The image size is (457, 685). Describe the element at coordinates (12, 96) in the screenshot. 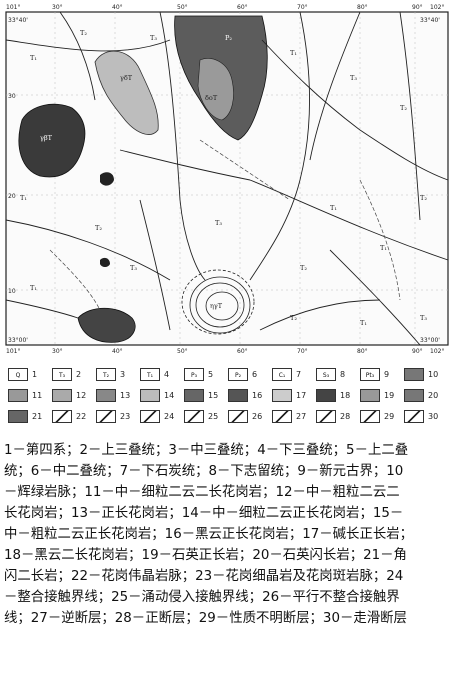

I see `coord-left-1: 30` at that location.